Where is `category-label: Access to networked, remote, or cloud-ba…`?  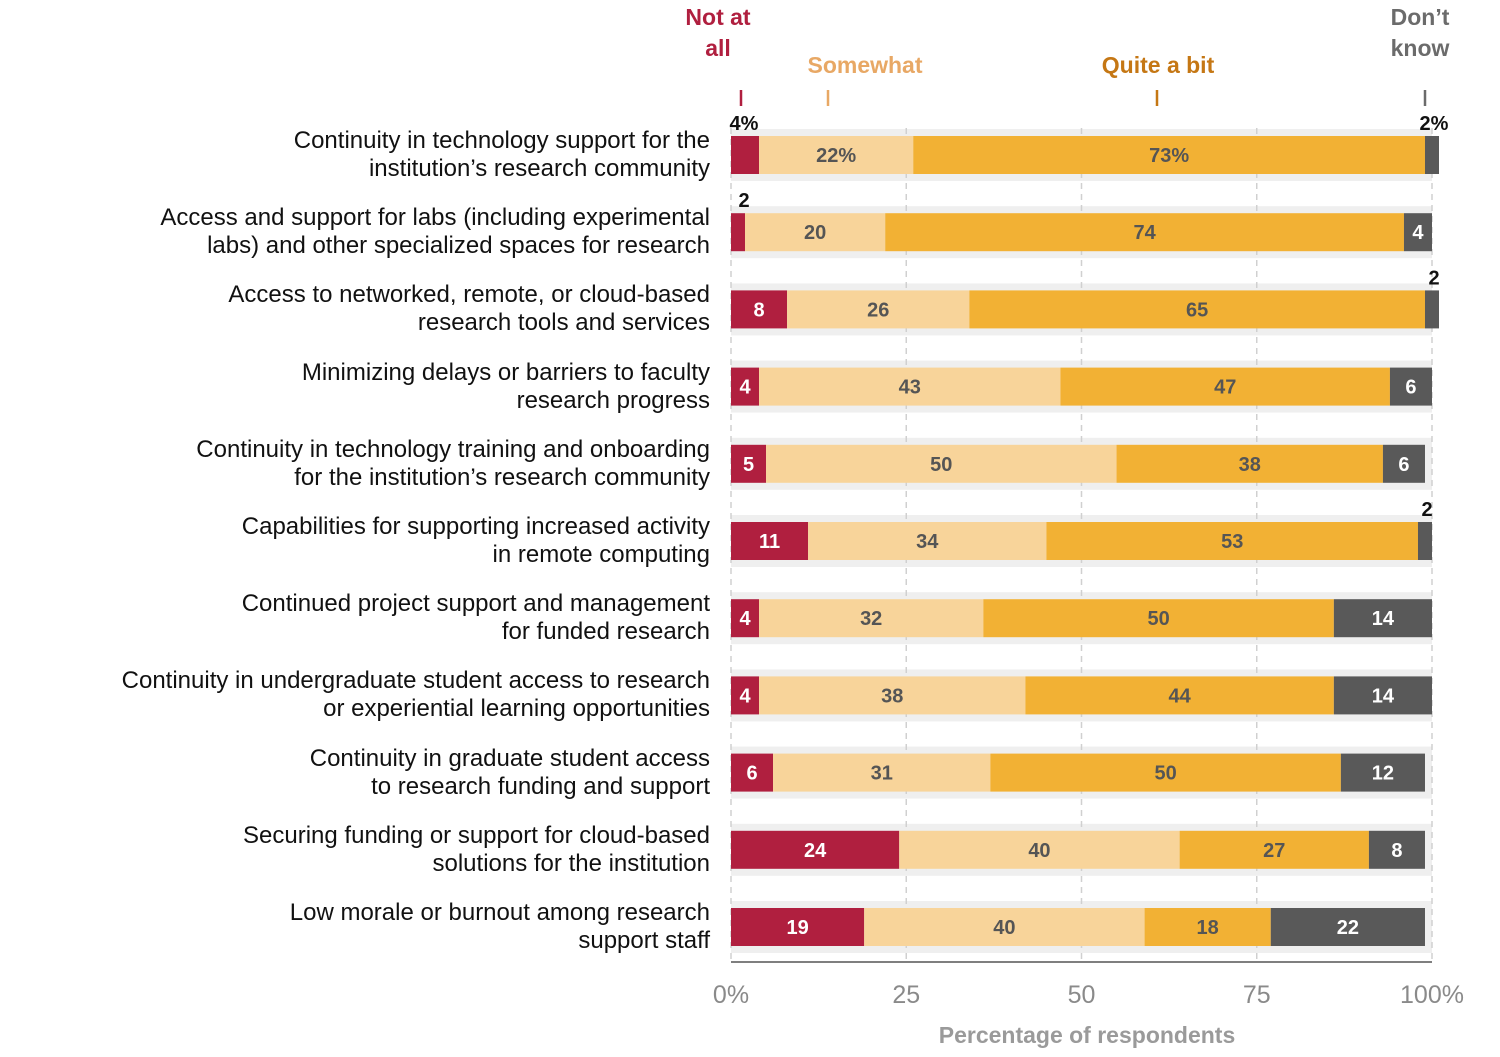
category-label: Access to networked, remote, or cloud-ba… is located at coordinates (469, 309).